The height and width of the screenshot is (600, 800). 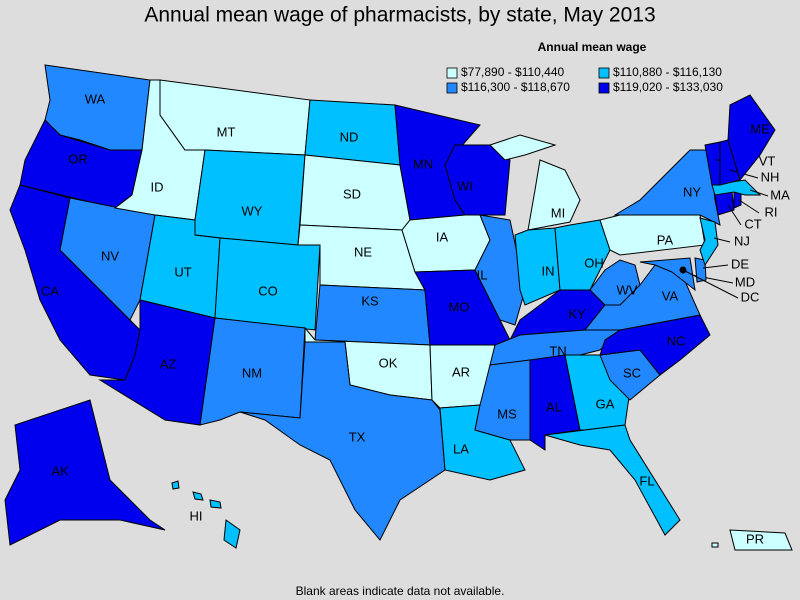 I want to click on state-label: VT, so click(x=767, y=160).